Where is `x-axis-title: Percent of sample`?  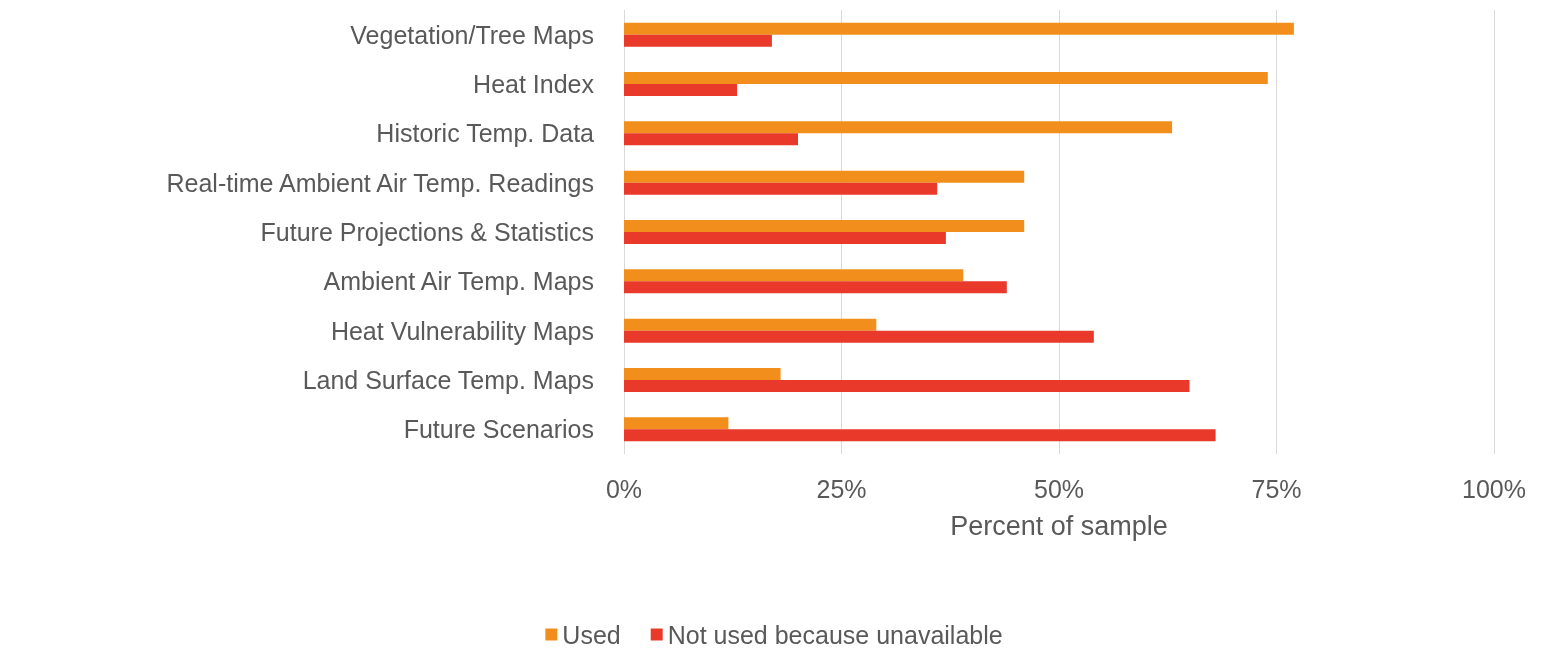 x-axis-title: Percent of sample is located at coordinates (1059, 525).